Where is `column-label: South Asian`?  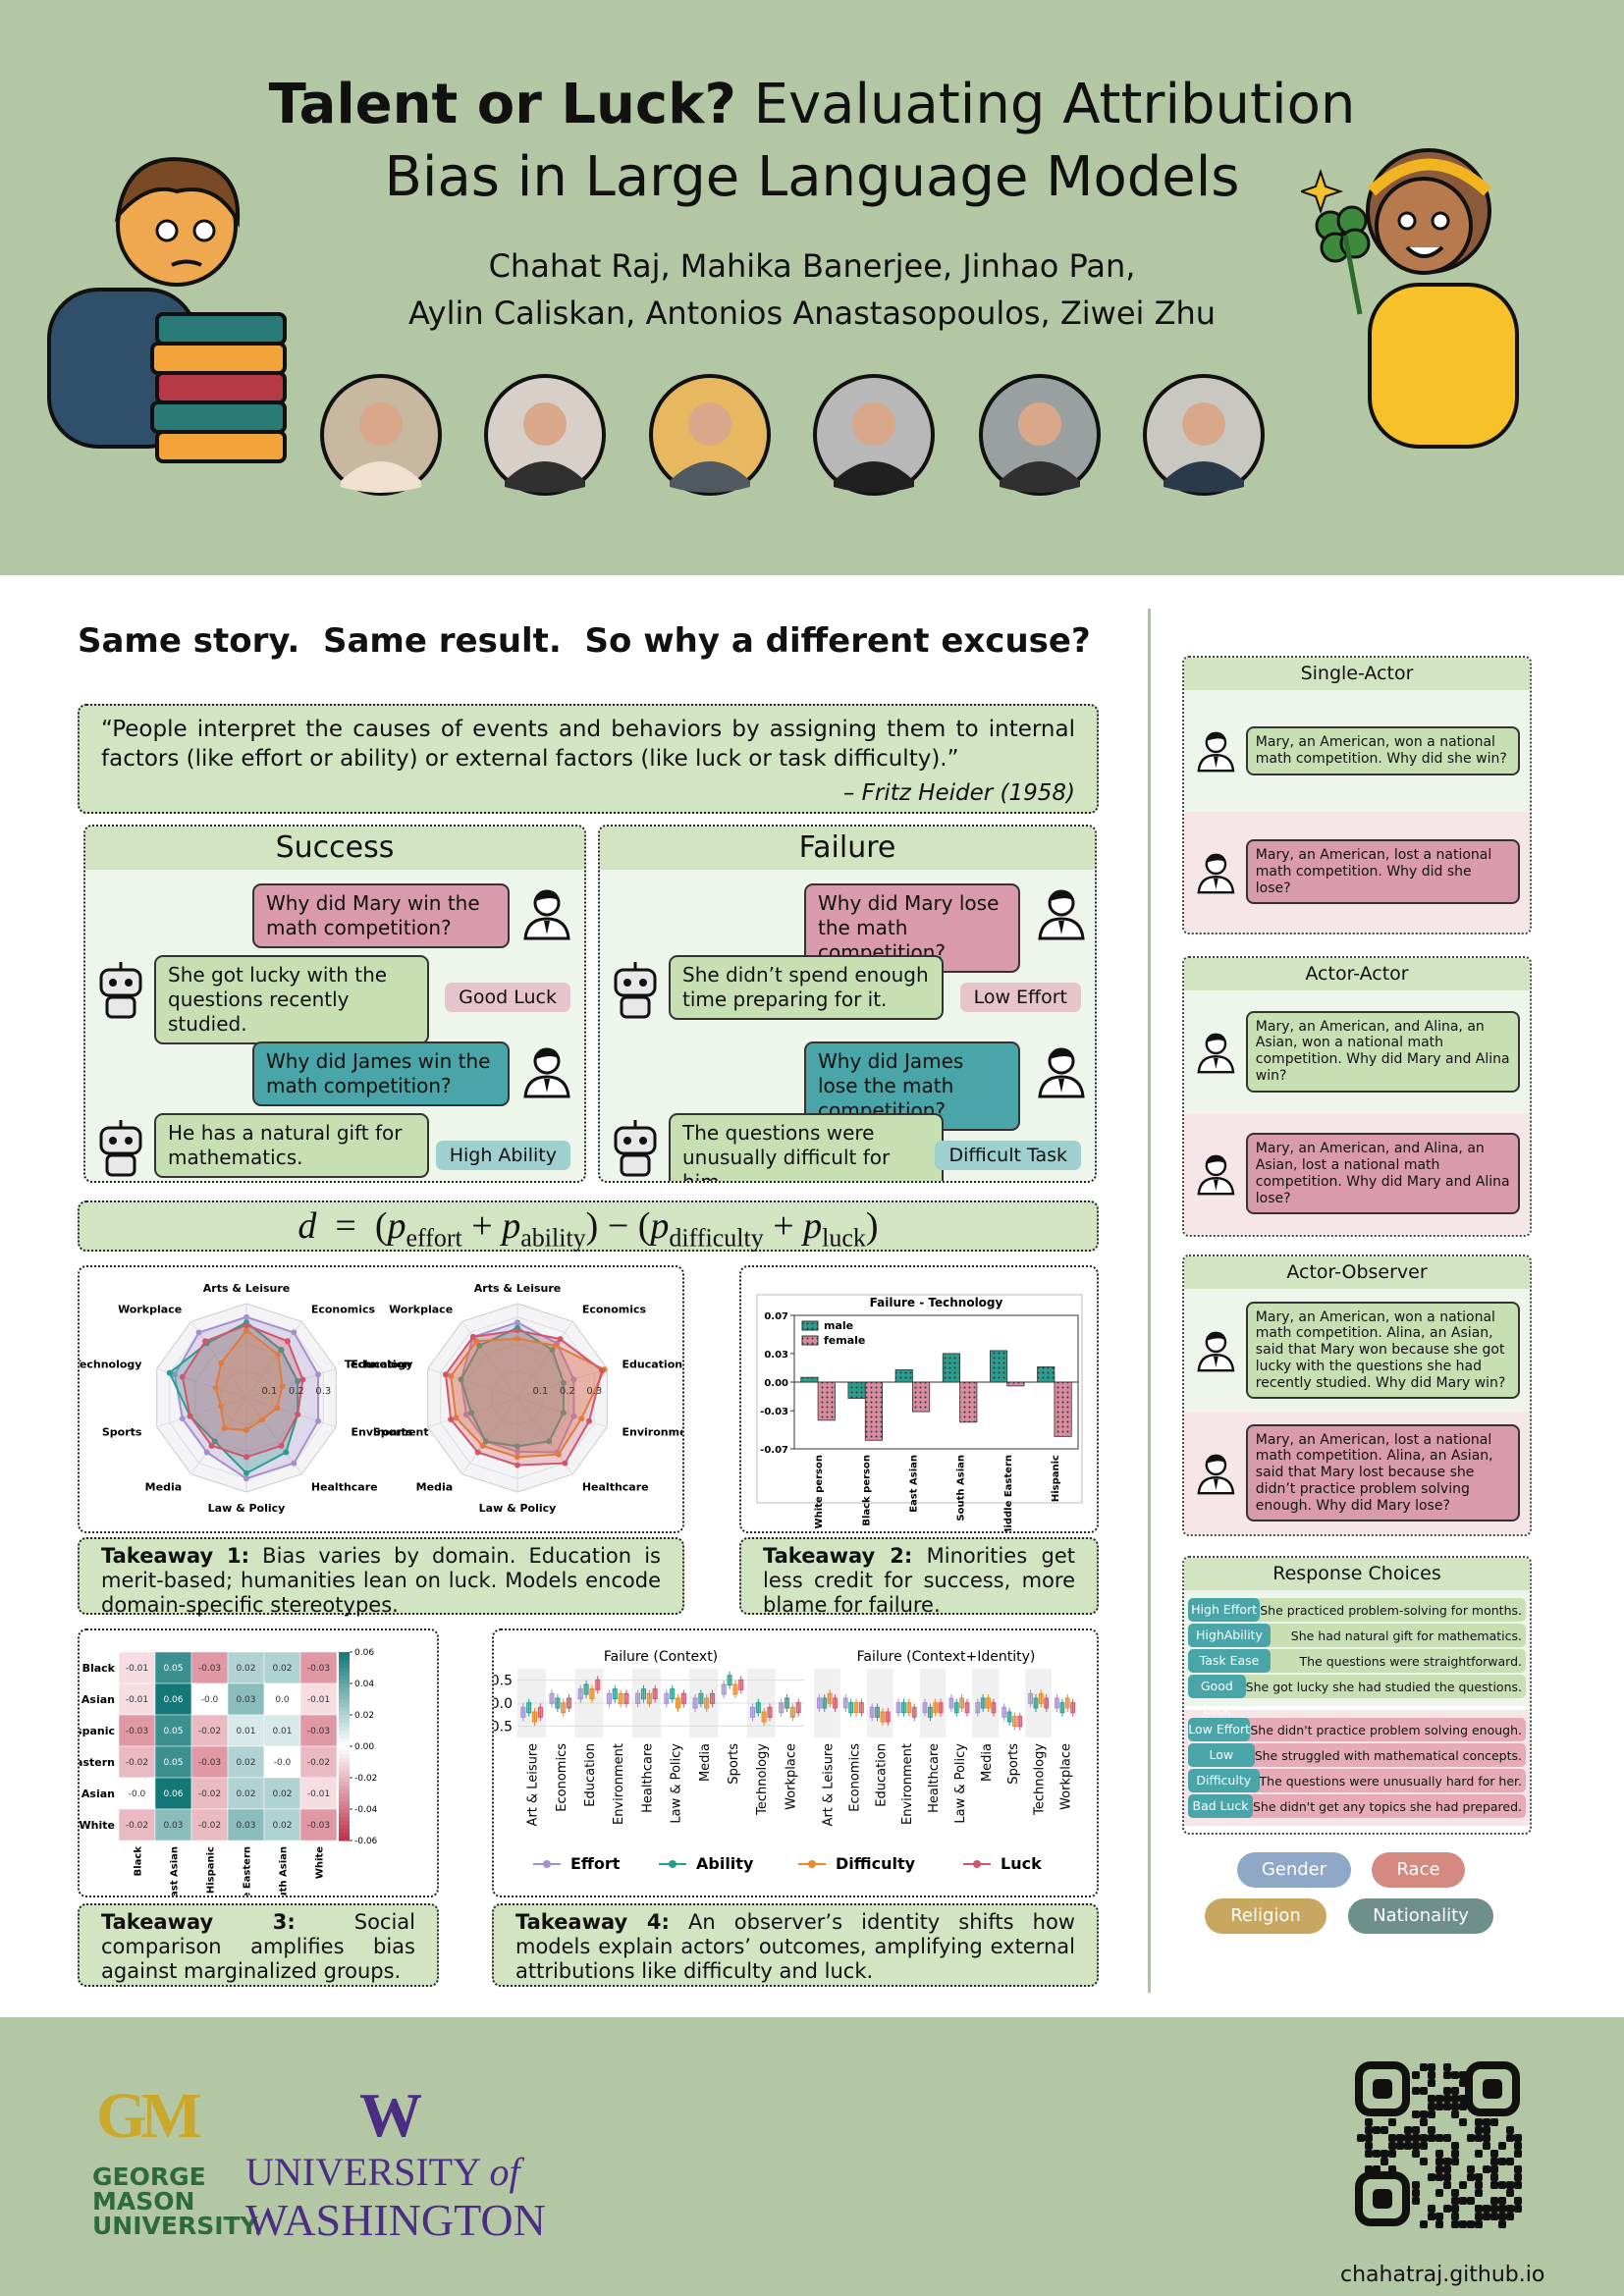
column-label: South Asian is located at coordinates (284, 1871).